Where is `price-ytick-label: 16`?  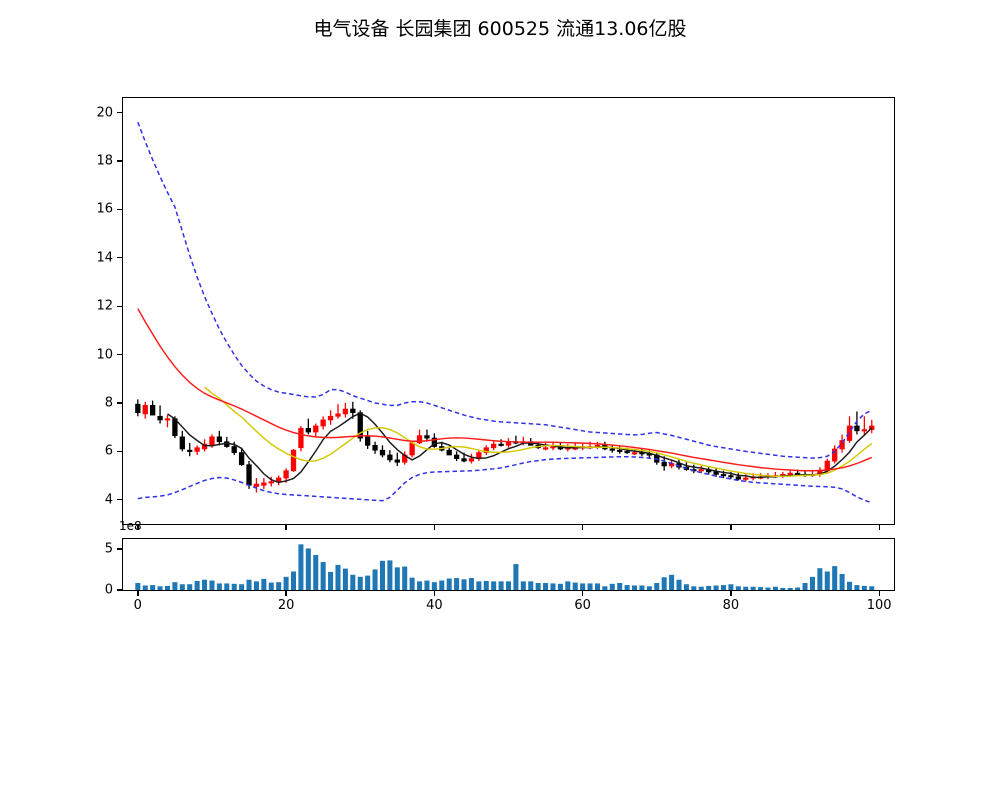
price-ytick-label: 16 is located at coordinates (104, 209).